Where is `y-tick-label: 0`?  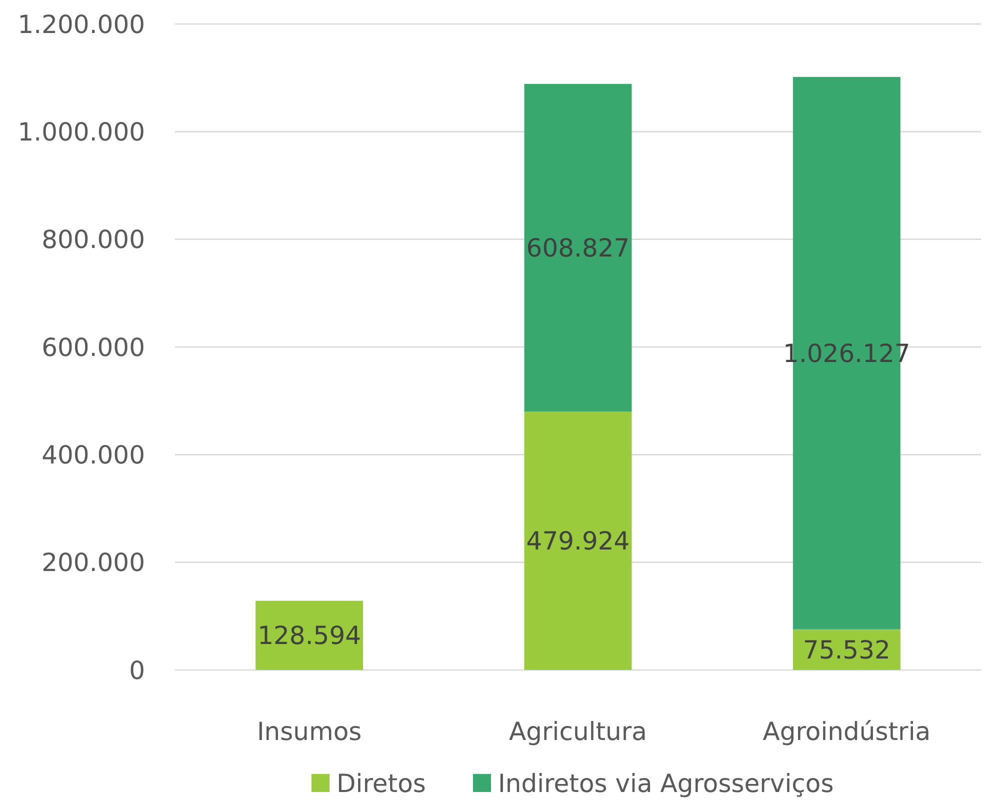 y-tick-label: 0 is located at coordinates (137, 670).